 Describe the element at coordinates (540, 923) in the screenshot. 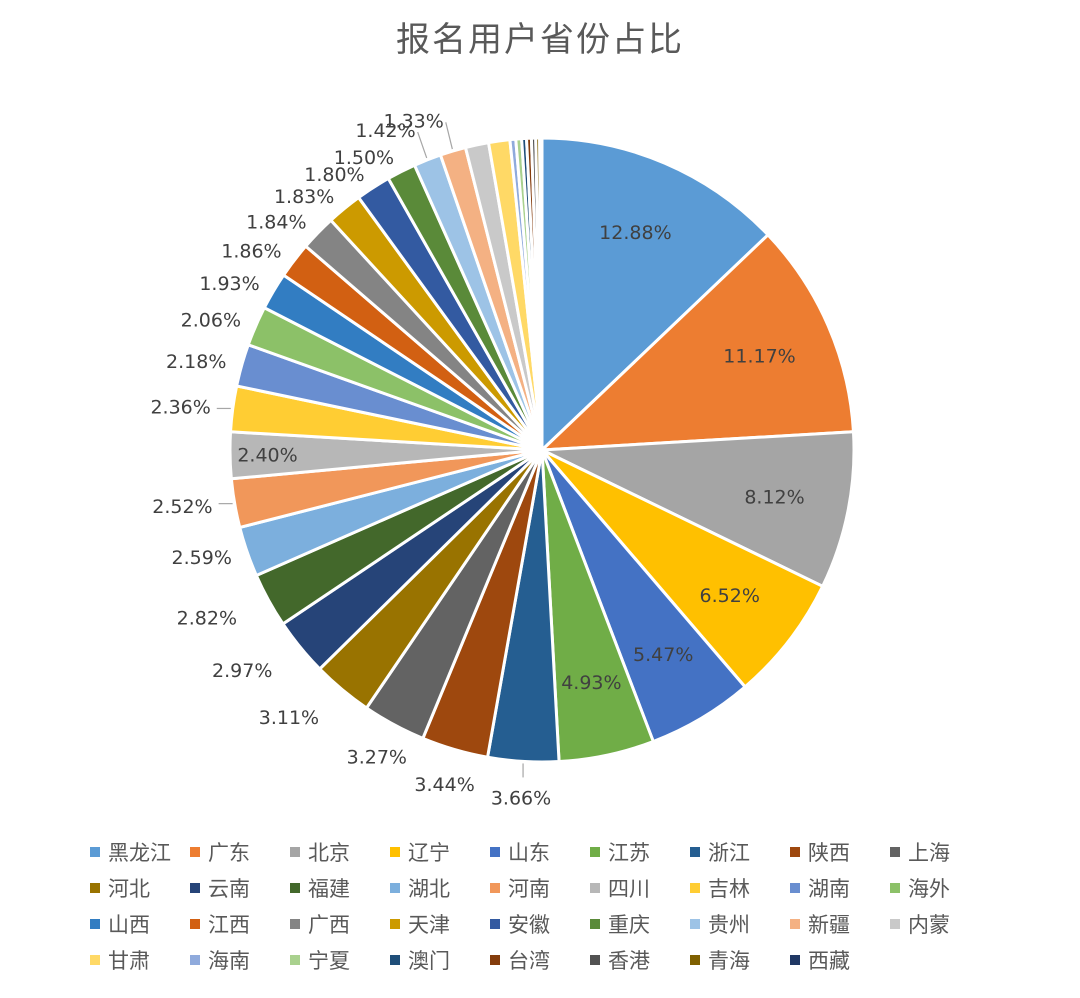

I see `legend-item: 安徽` at that location.